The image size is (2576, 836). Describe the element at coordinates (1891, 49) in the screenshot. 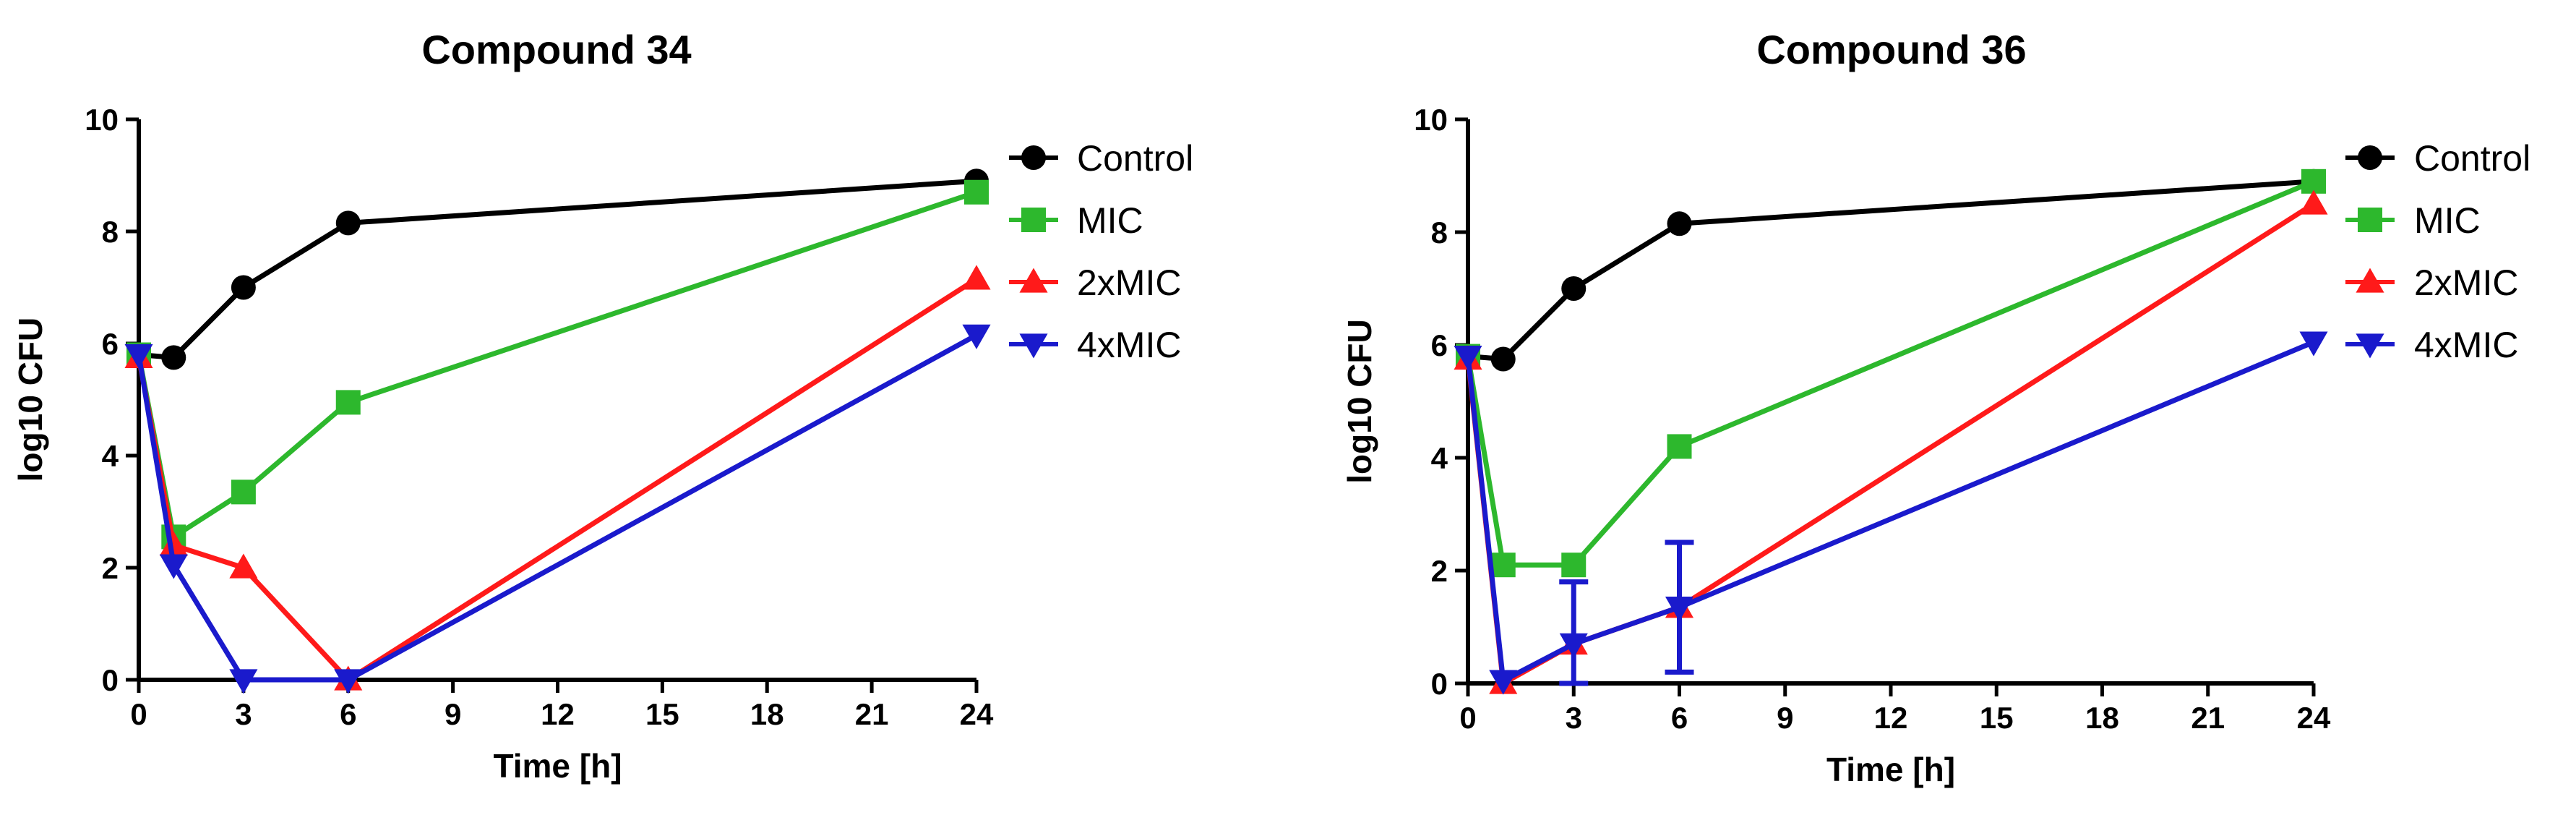

I see `chart-title: Compound 36` at that location.